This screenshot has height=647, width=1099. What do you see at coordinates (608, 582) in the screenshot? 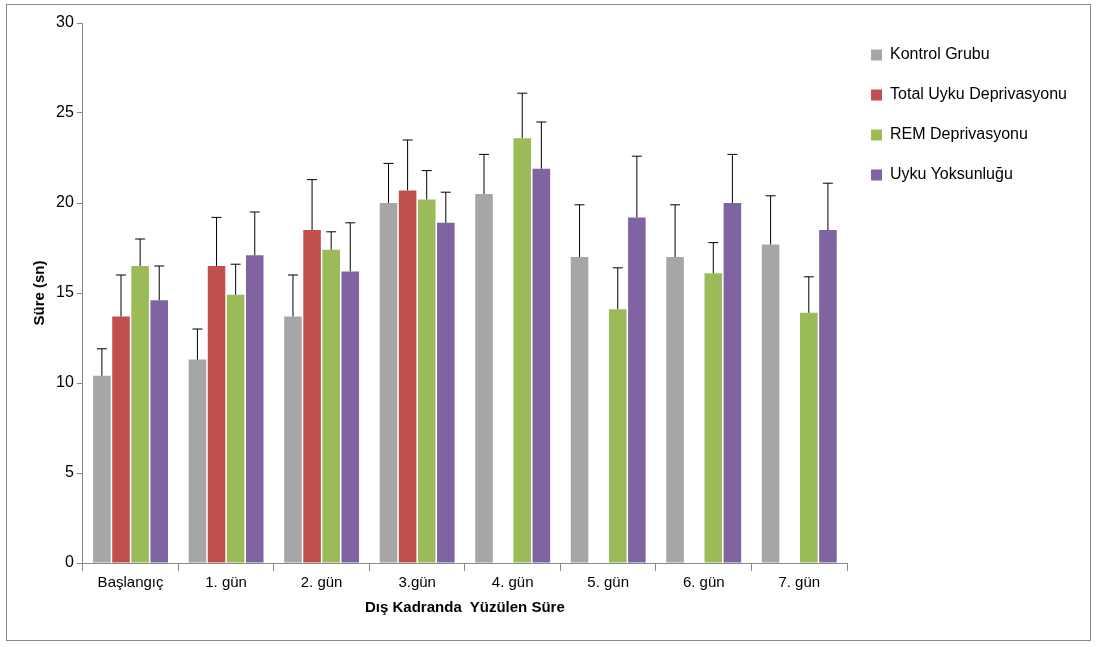
I see `x-tick-label: 5. gün` at bounding box center [608, 582].